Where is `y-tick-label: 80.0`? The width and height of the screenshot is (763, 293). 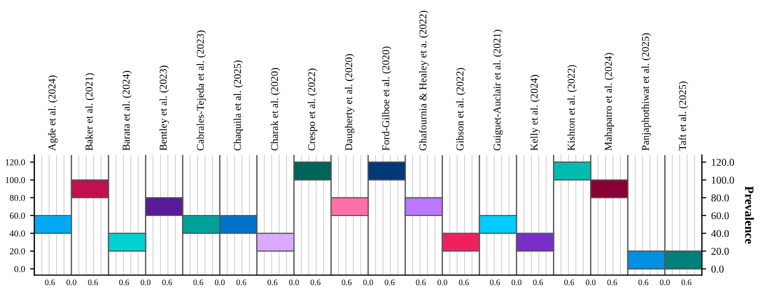 y-tick-label: 80.0 is located at coordinates (17, 197).